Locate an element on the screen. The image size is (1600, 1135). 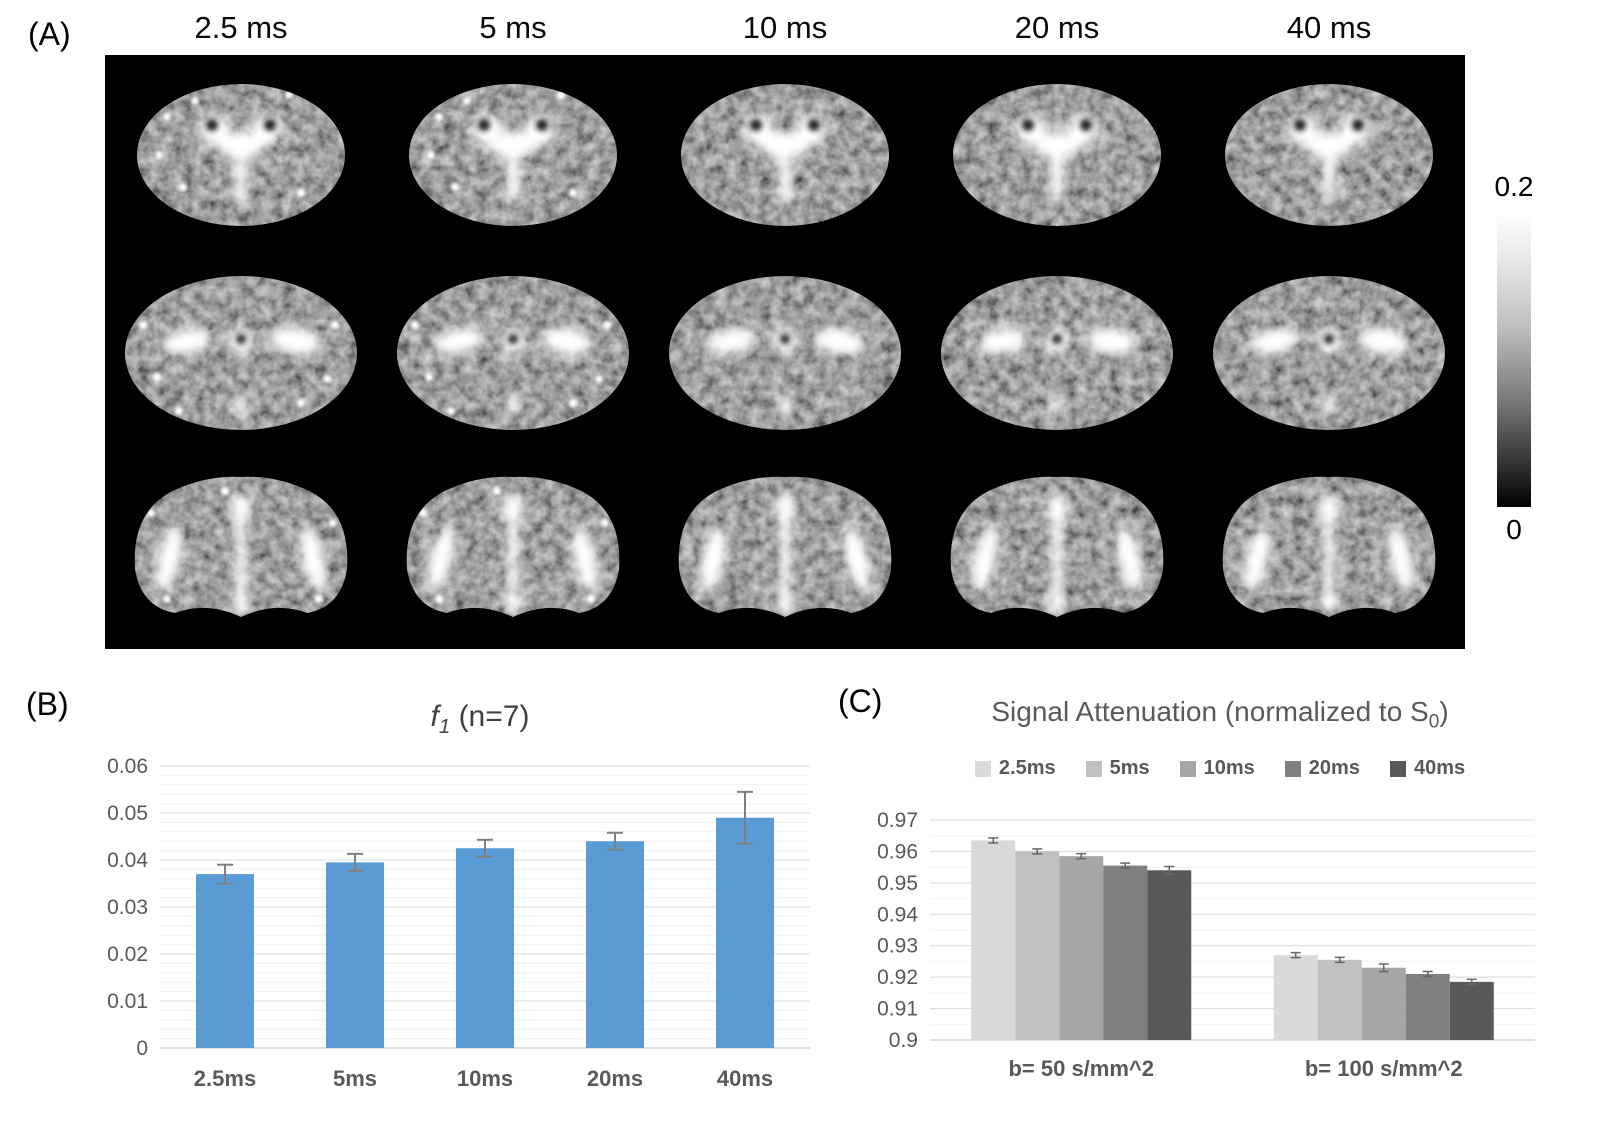
panel-b-label: (B) is located at coordinates (47, 704).